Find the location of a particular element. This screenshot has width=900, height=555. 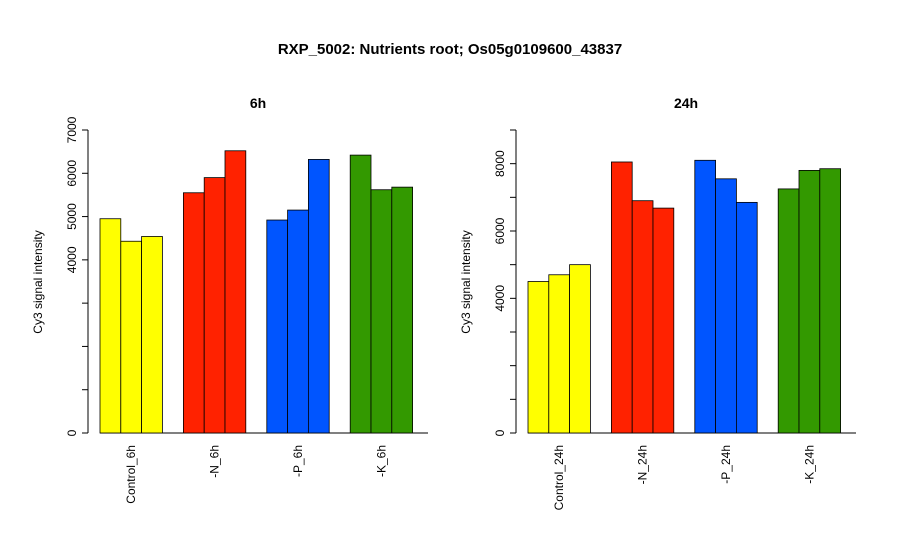

y-tick-label-24h: 8000 is located at coordinates (500, 163).